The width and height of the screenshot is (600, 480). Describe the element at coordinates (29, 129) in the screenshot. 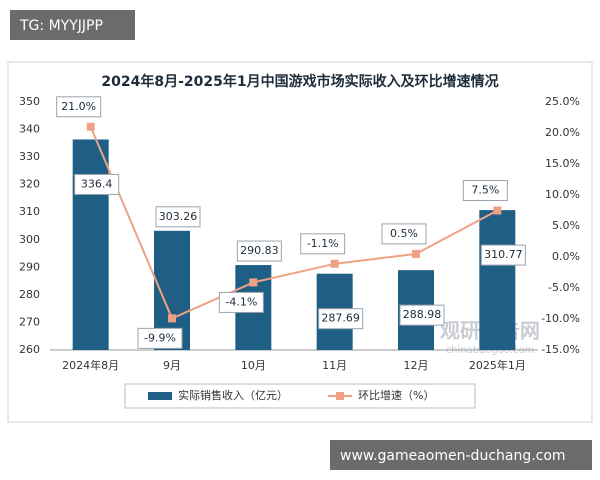

I see `y-tick-label: 340` at that location.